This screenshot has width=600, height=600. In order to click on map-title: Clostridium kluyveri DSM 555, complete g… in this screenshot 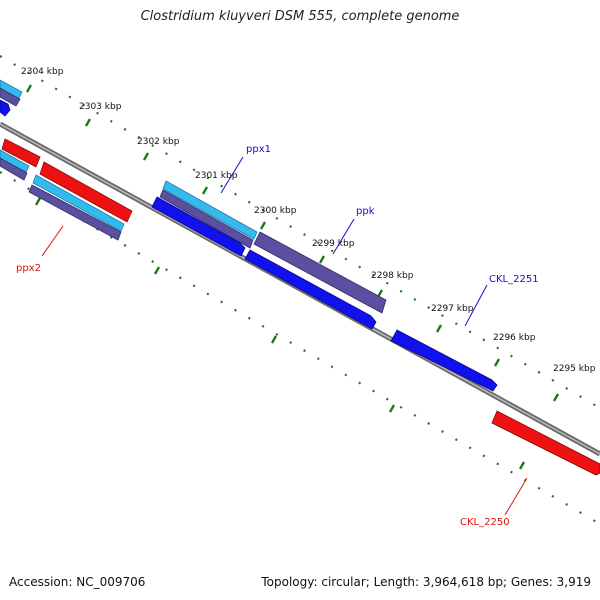, I will do `click(300, 16)`.